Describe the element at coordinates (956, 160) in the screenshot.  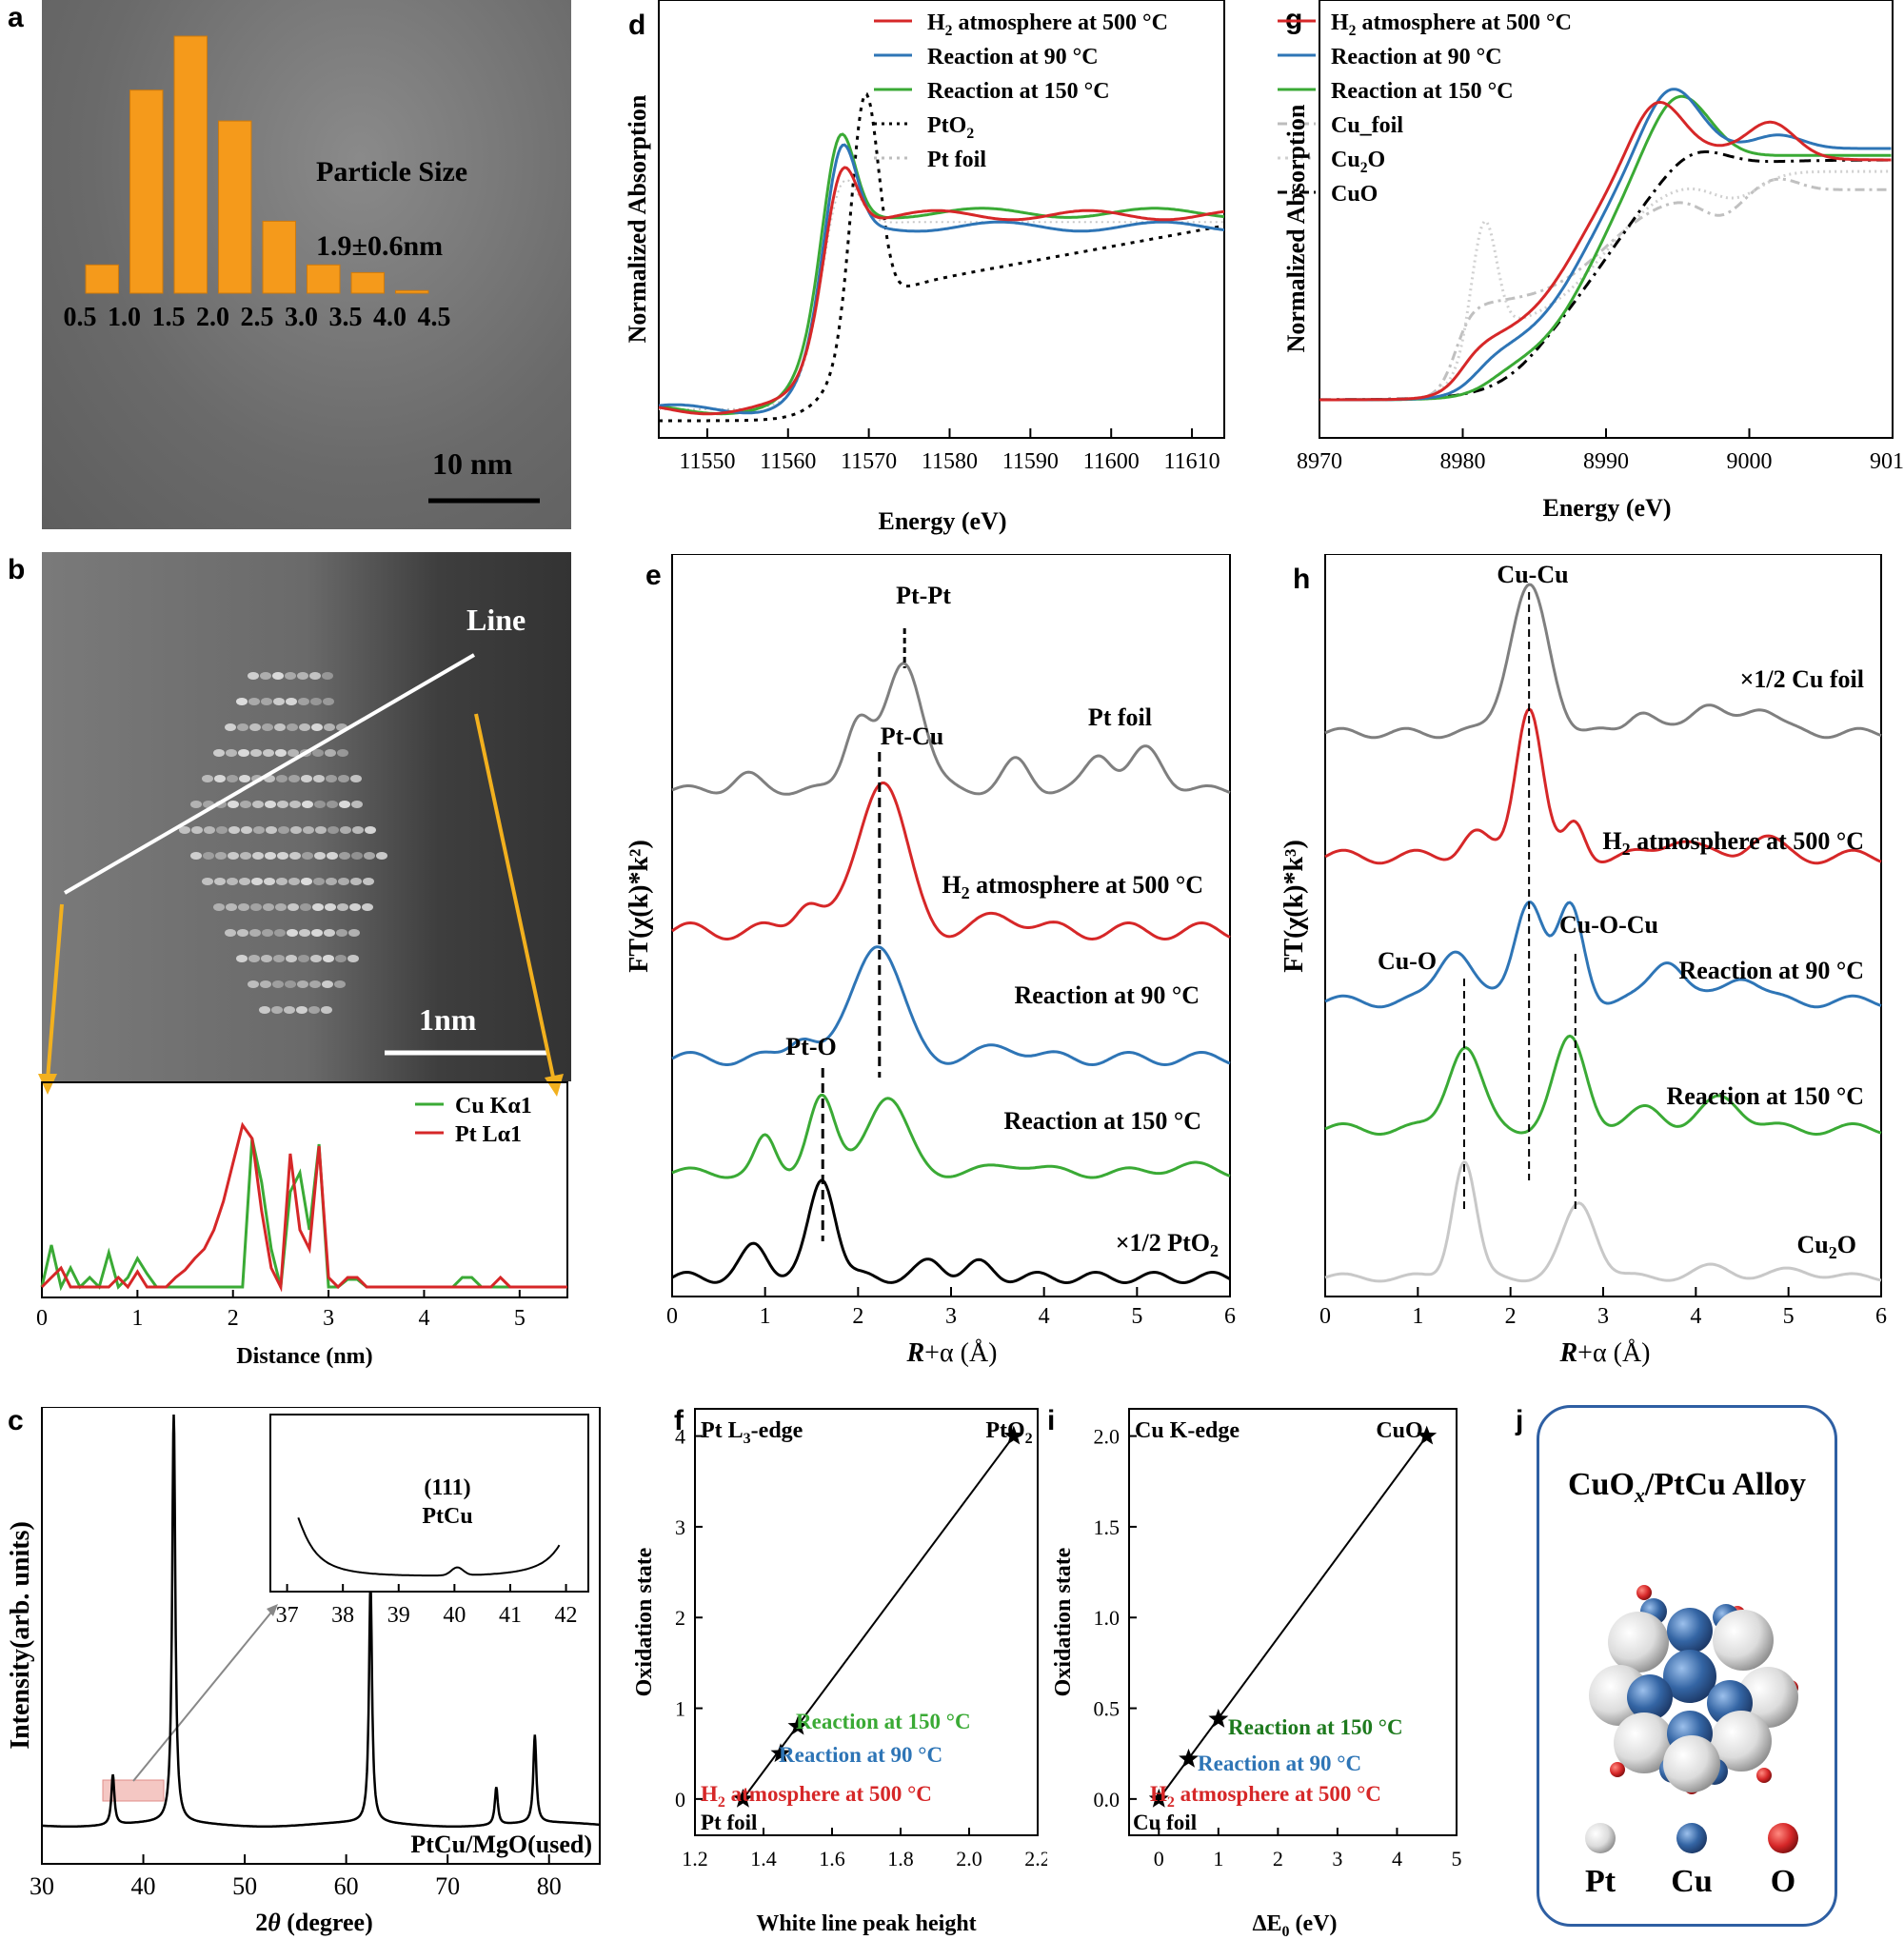
I see `legend-entry: Pt foil` at that location.